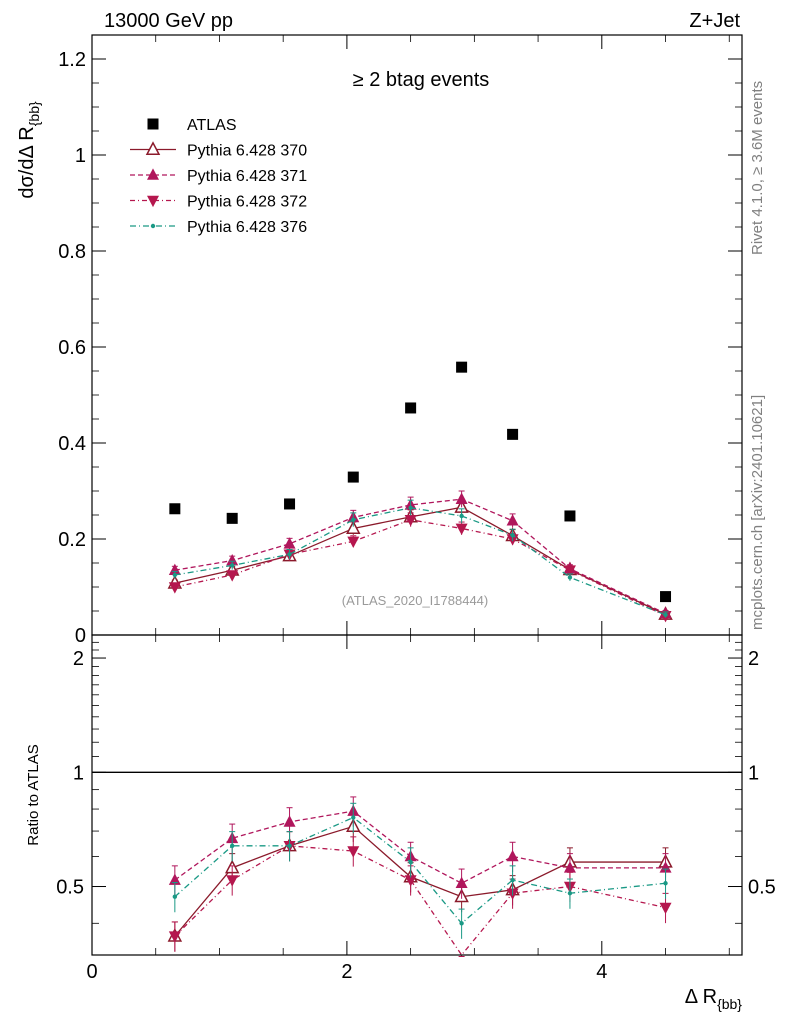  What do you see at coordinates (757, 168) in the screenshot?
I see `rivet-label: Rivet 4.1.0, ≥ 3.6M events` at bounding box center [757, 168].